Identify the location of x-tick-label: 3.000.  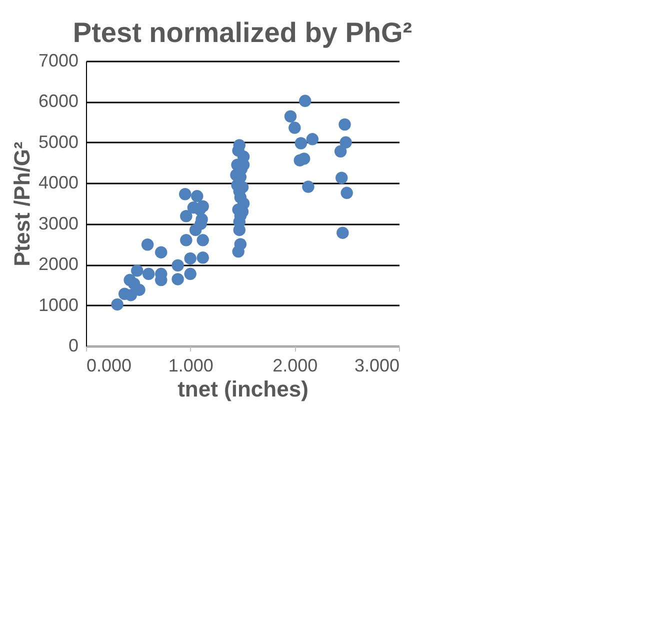
(377, 366).